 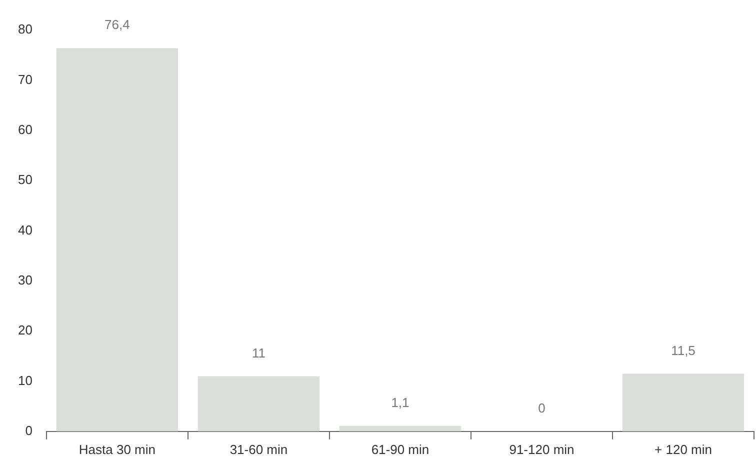 I want to click on data-label: 1,1, so click(x=400, y=402).